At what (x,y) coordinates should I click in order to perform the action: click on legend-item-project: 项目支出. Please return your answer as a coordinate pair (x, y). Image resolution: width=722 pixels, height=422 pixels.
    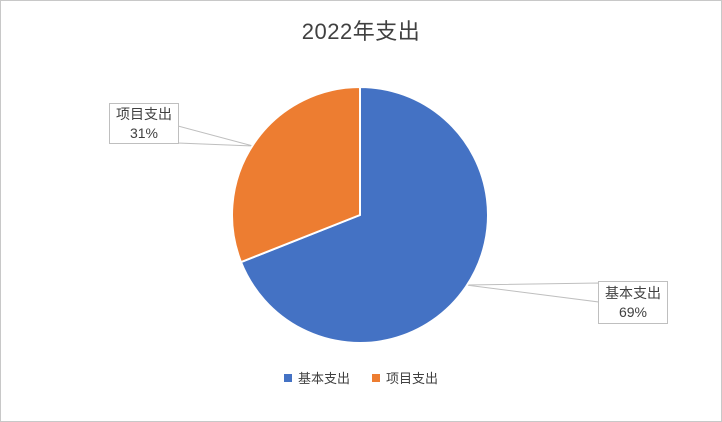
    Looking at the image, I should click on (405, 377).